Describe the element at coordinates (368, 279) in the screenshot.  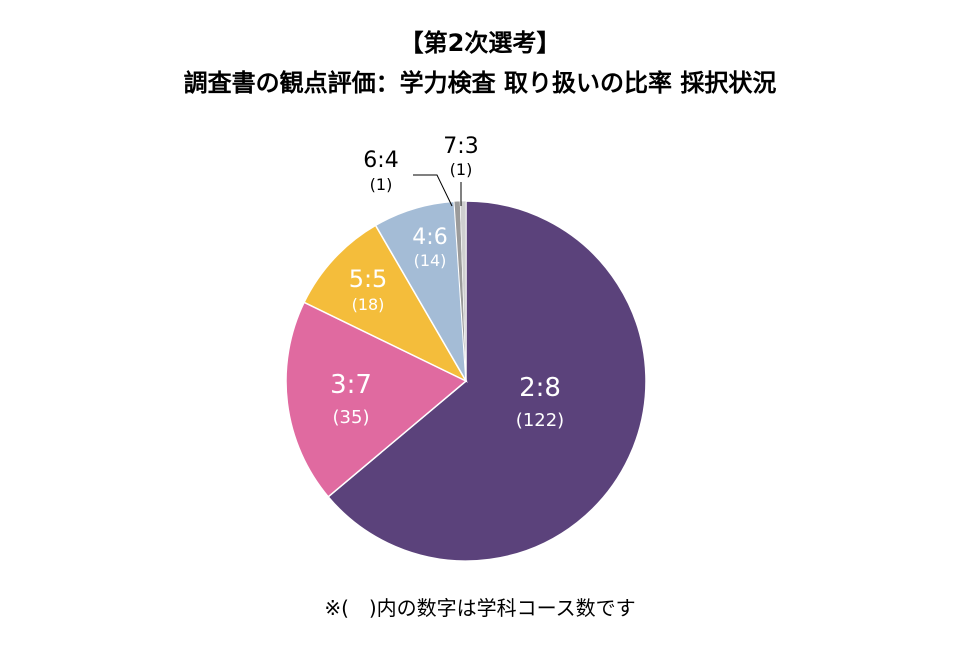
I see `slice-label-3: 5:5` at that location.